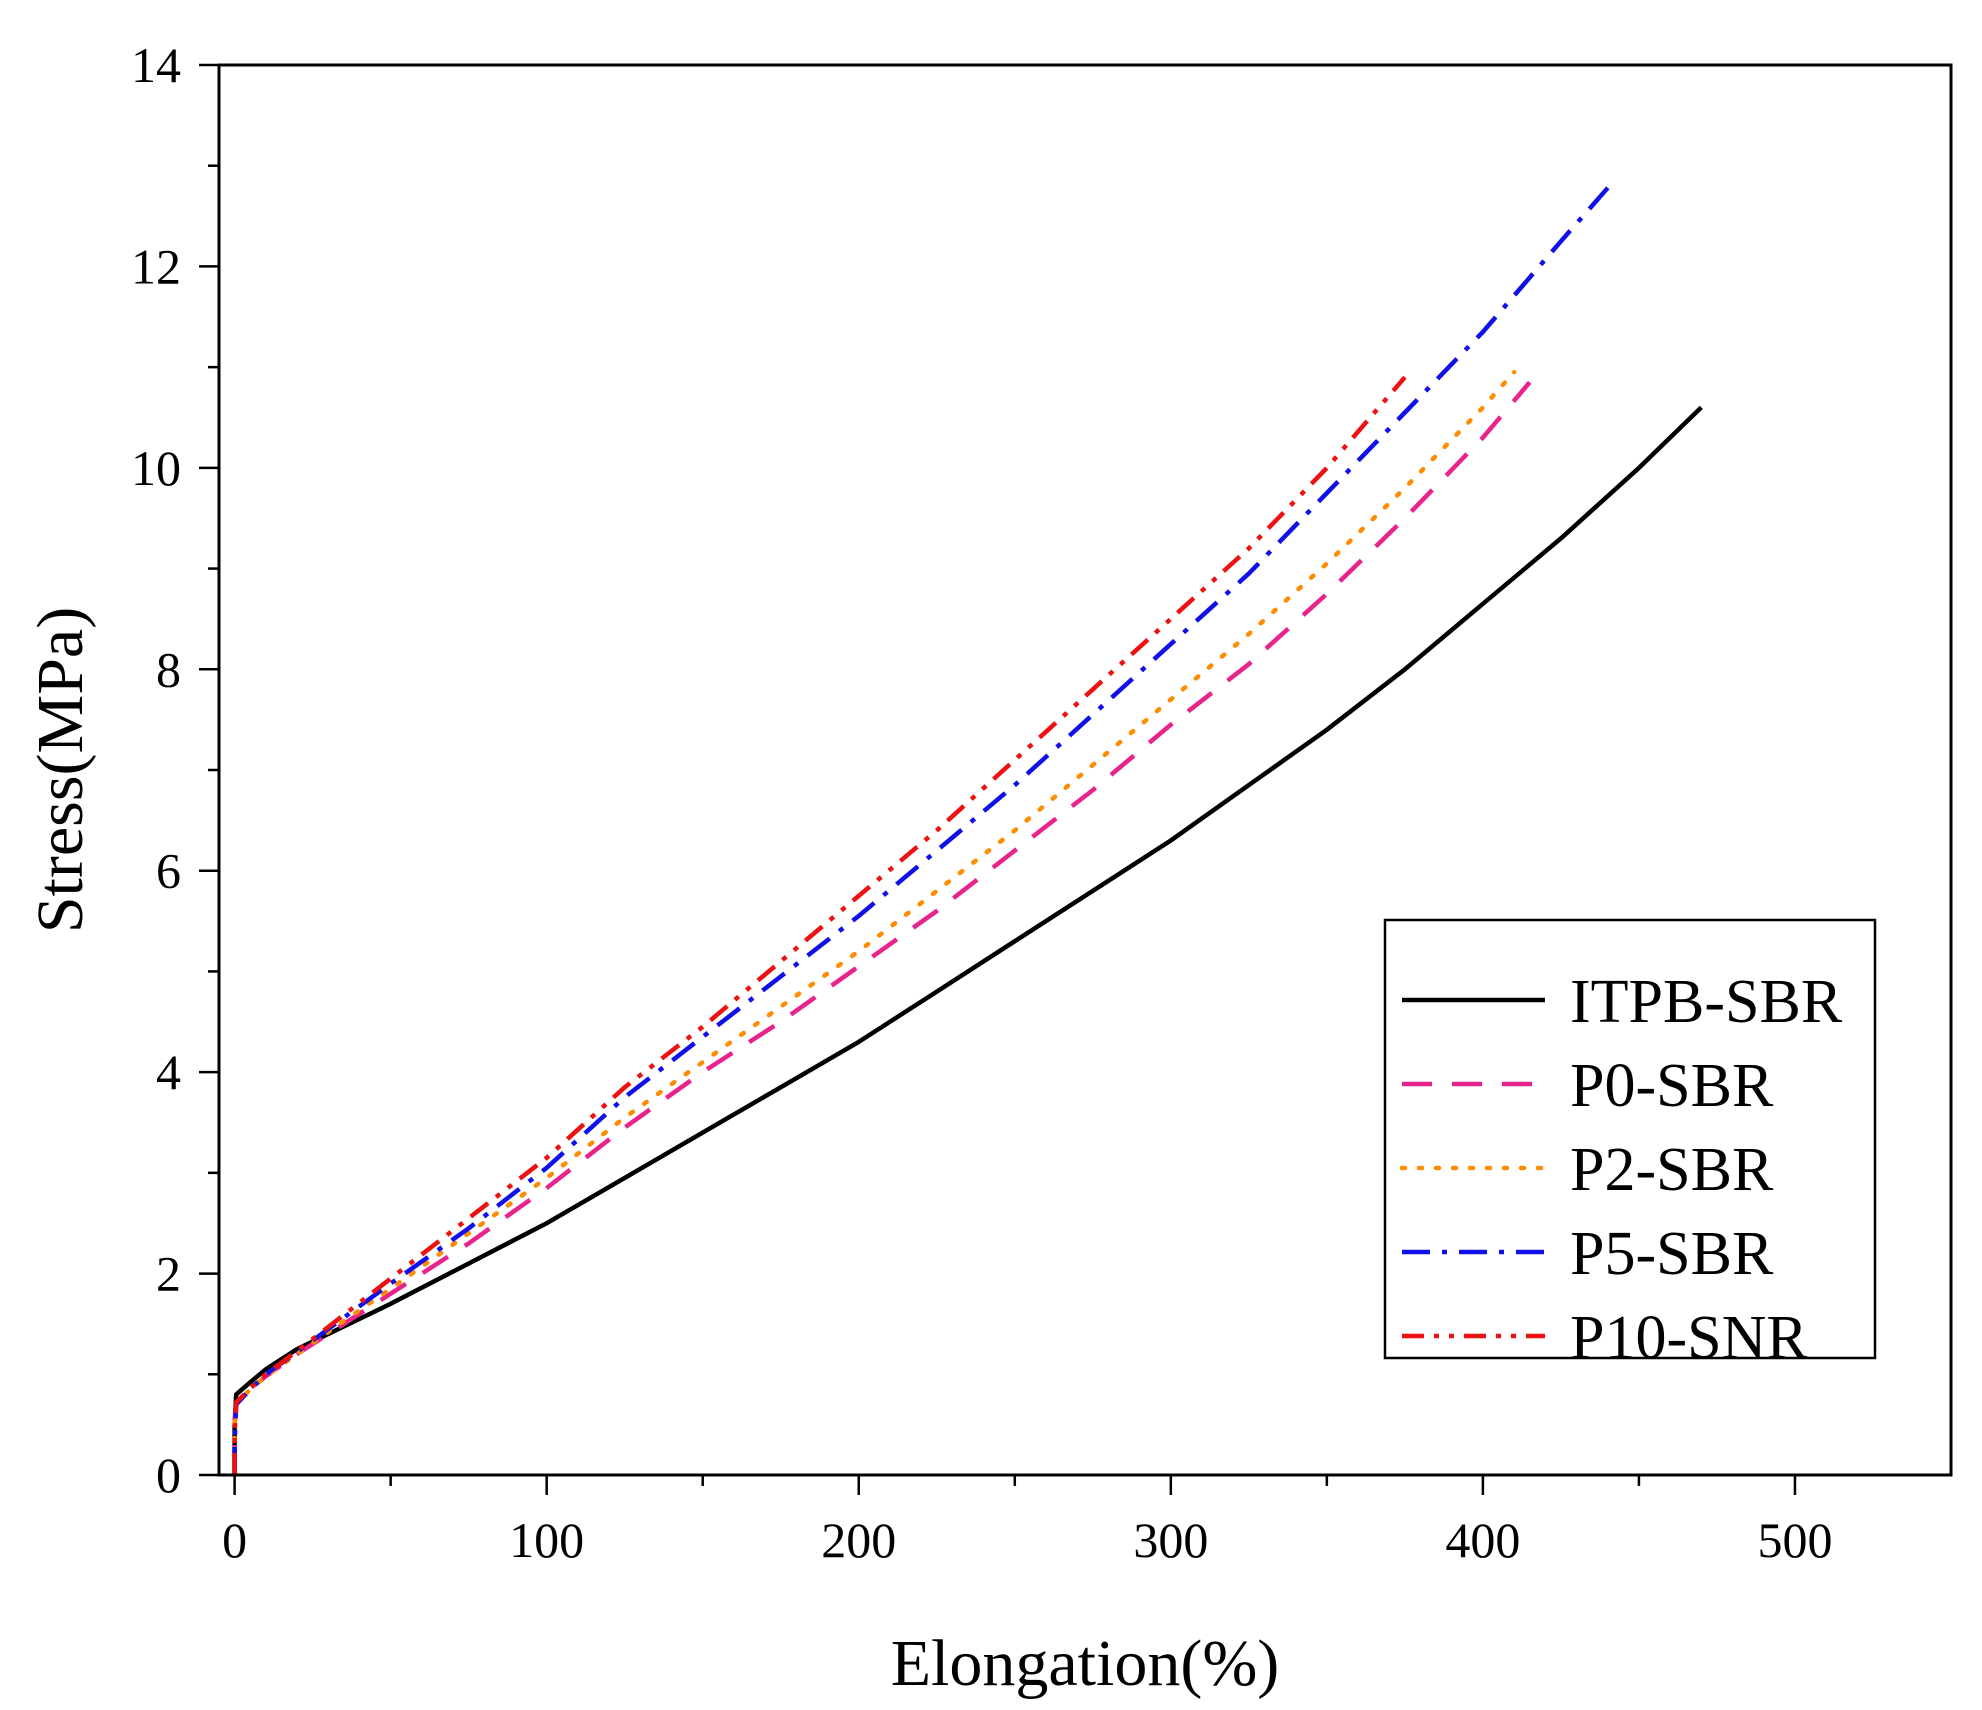 This screenshot has height=1710, width=1982. I want to click on y-axis-title: Stress(MPa), so click(60, 770).